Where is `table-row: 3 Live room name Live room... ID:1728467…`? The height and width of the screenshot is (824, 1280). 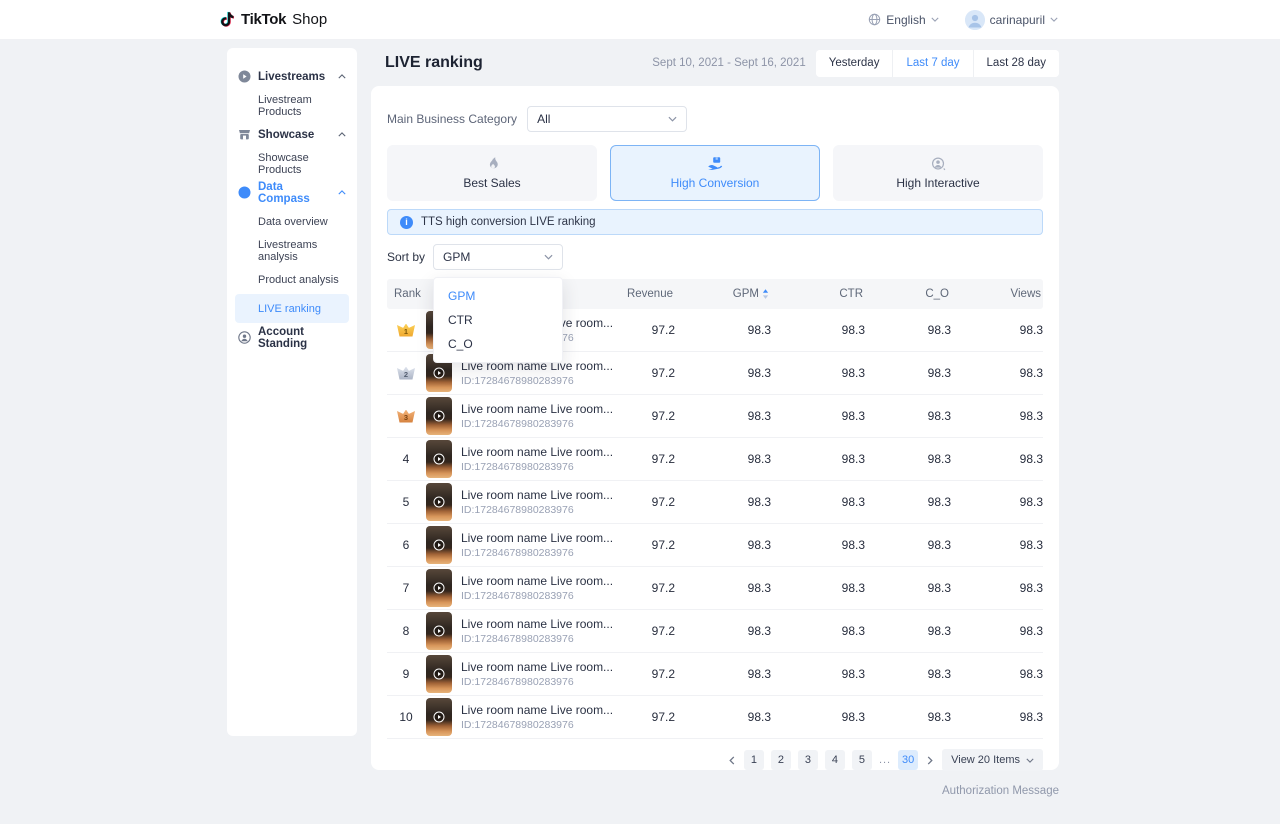
table-row: 3 Live room name Live room... ID:1728467… is located at coordinates (715, 416).